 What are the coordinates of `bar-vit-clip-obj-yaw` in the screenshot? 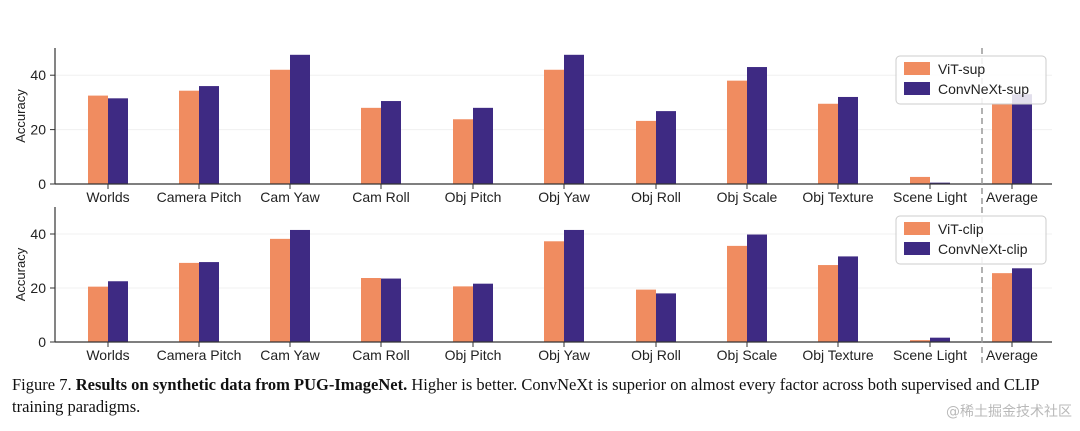 It's located at (554, 291).